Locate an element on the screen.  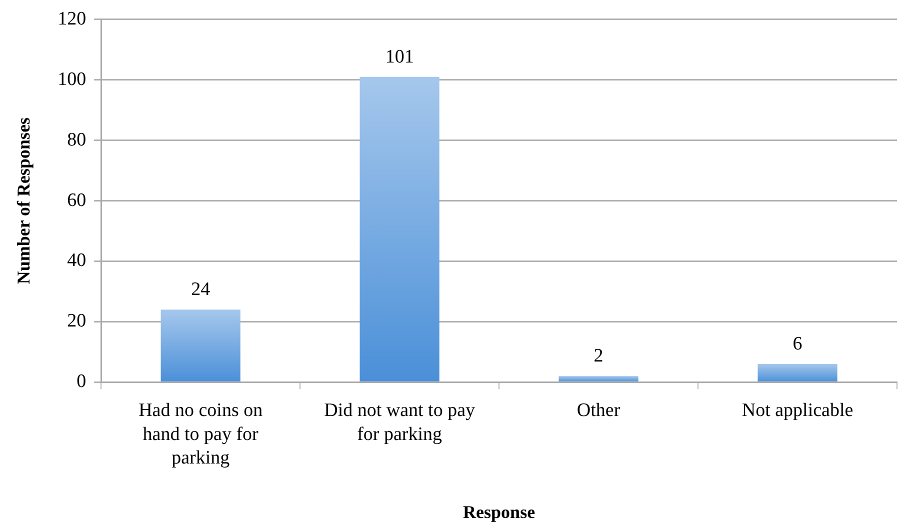
data-label: 101 is located at coordinates (399, 57).